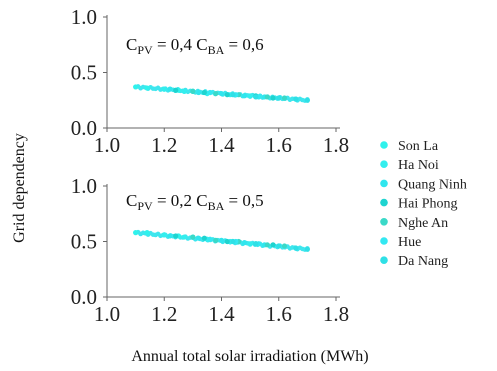 Image resolution: width=497 pixels, height=371 pixels. What do you see at coordinates (19, 188) in the screenshot?
I see `y-axis-label: Grid dependency` at bounding box center [19, 188].